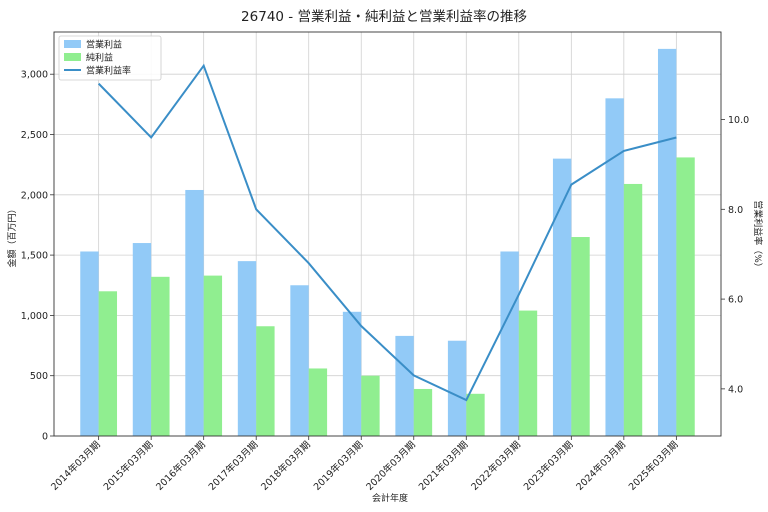  I want to click on y-tick-label: 0, so click(45, 437).